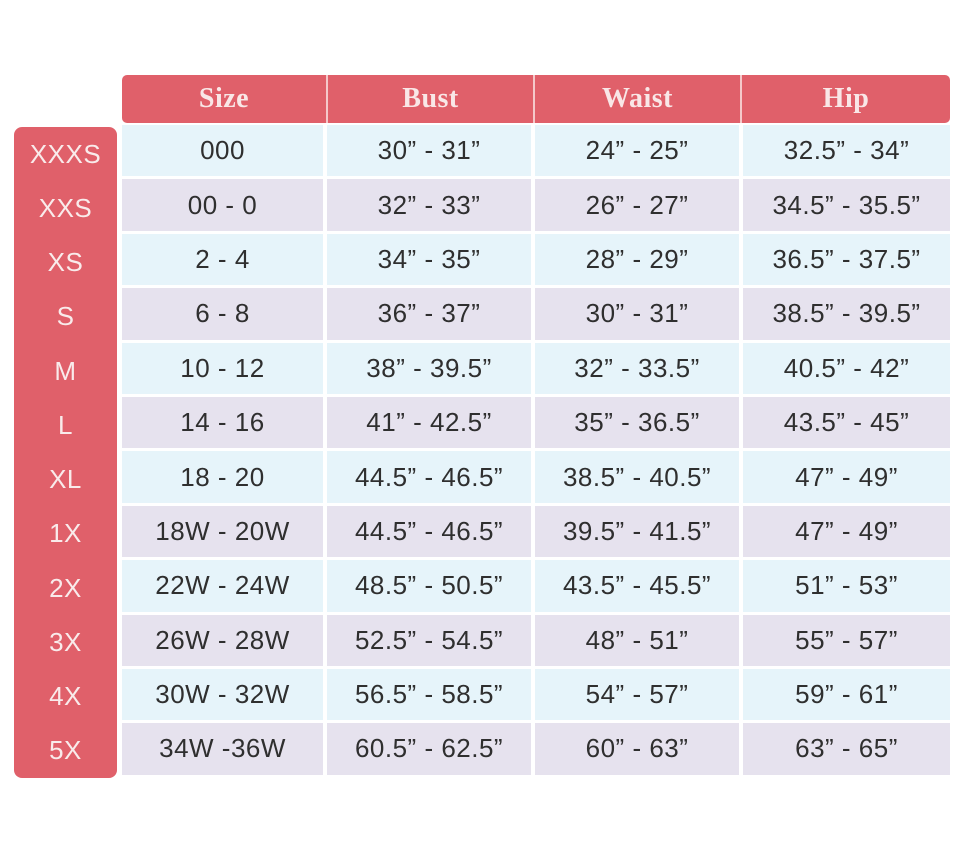 The image size is (960, 864). I want to click on hip-cell: 38.5” - 39.5”, so click(846, 314).